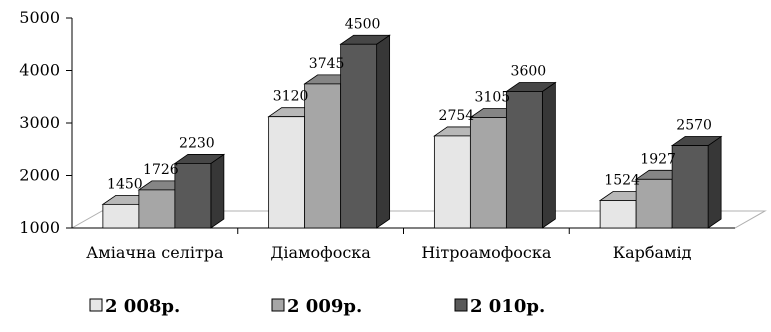  Describe the element at coordinates (39, 175) in the screenshot. I see `y-tick-label: 2000` at that location.